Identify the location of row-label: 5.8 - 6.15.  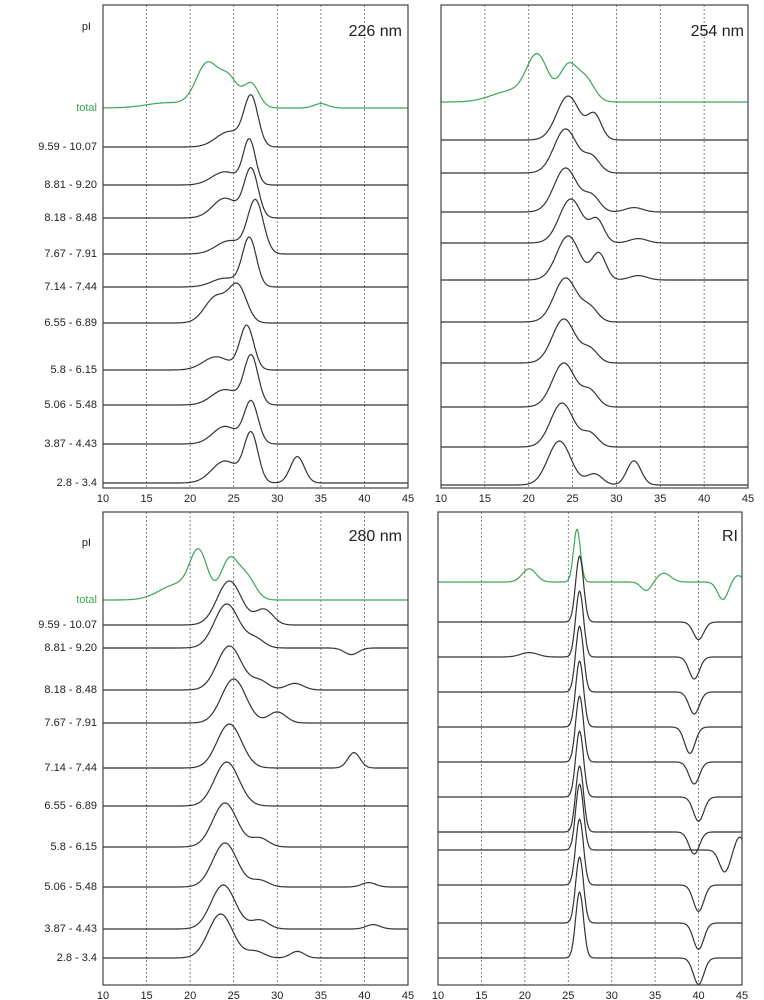
(74, 370).